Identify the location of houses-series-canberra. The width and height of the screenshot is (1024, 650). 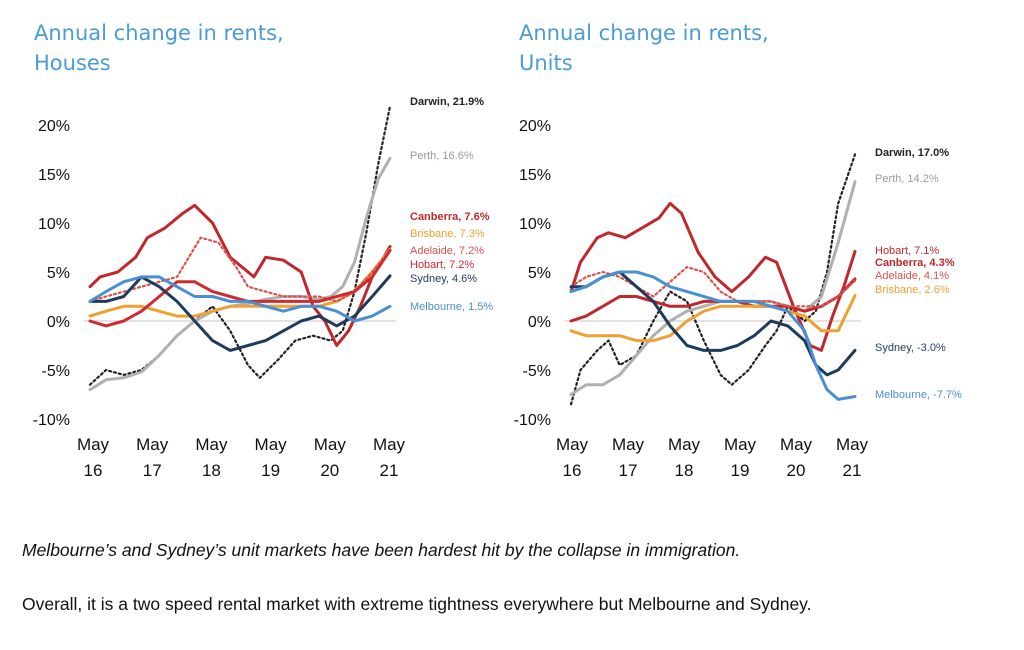
(240, 275).